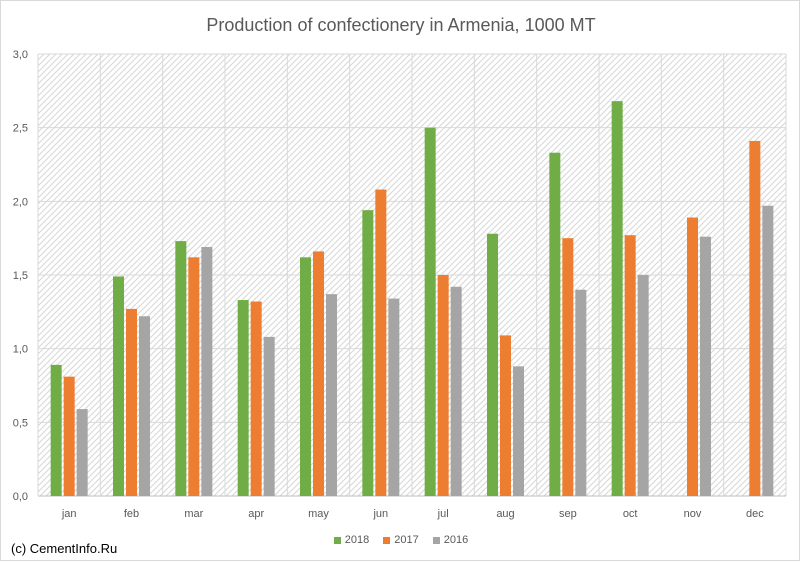  Describe the element at coordinates (20, 55) in the screenshot. I see `y-tick-label: 3,0` at that location.